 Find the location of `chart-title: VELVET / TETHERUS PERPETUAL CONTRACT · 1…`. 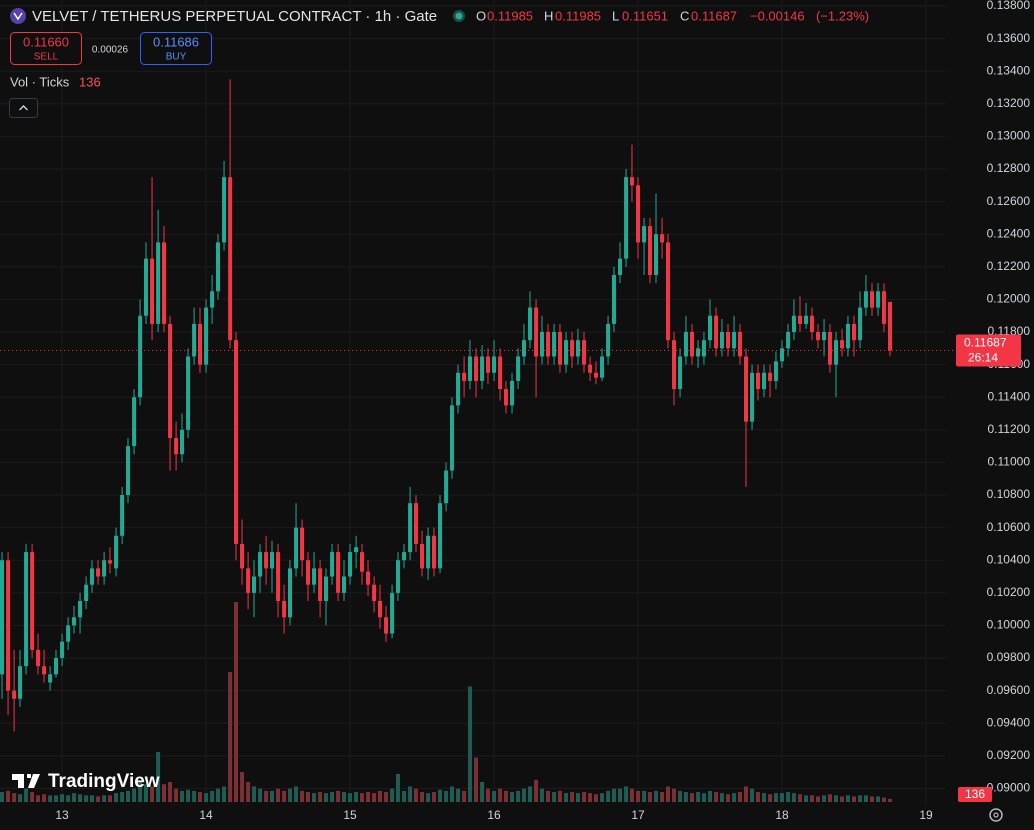

chart-title: VELVET / TETHERUS PERPETUAL CONTRACT · 1… is located at coordinates (234, 16).